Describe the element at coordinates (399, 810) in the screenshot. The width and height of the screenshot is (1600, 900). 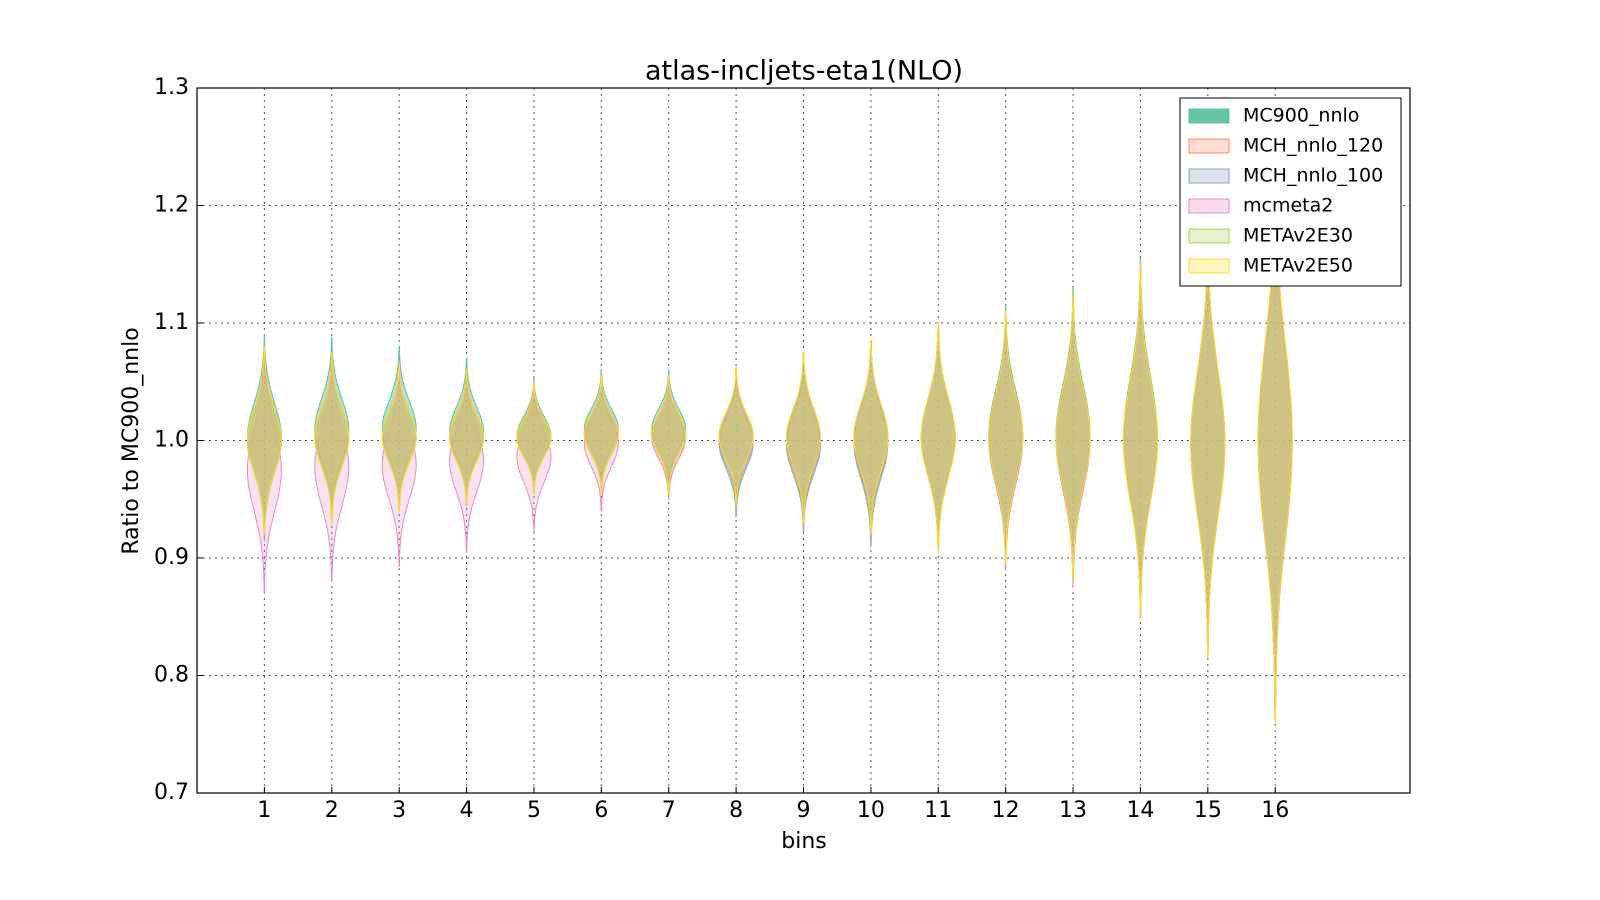
I see `x-tick-label: 3` at that location.